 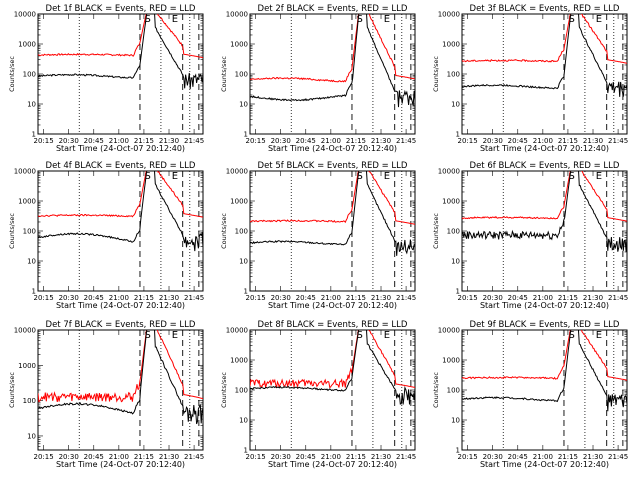 What do you see at coordinates (121, 9) in the screenshot?
I see `panel-title: Det 1f BLACK = Events, RED = LLD` at bounding box center [121, 9].